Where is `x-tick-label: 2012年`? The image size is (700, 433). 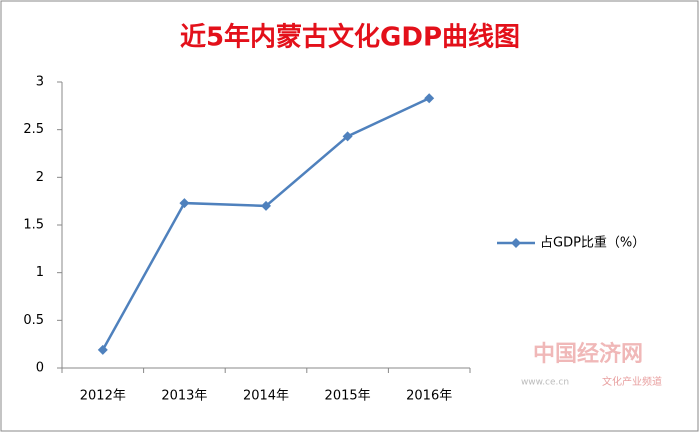
x-tick-label: 2012年 is located at coordinates (103, 396).